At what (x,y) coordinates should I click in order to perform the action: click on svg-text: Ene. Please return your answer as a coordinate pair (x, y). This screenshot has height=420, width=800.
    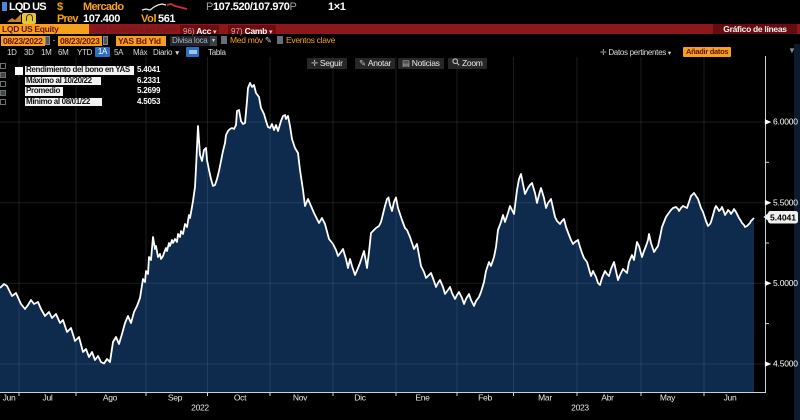
    Looking at the image, I should click on (422, 398).